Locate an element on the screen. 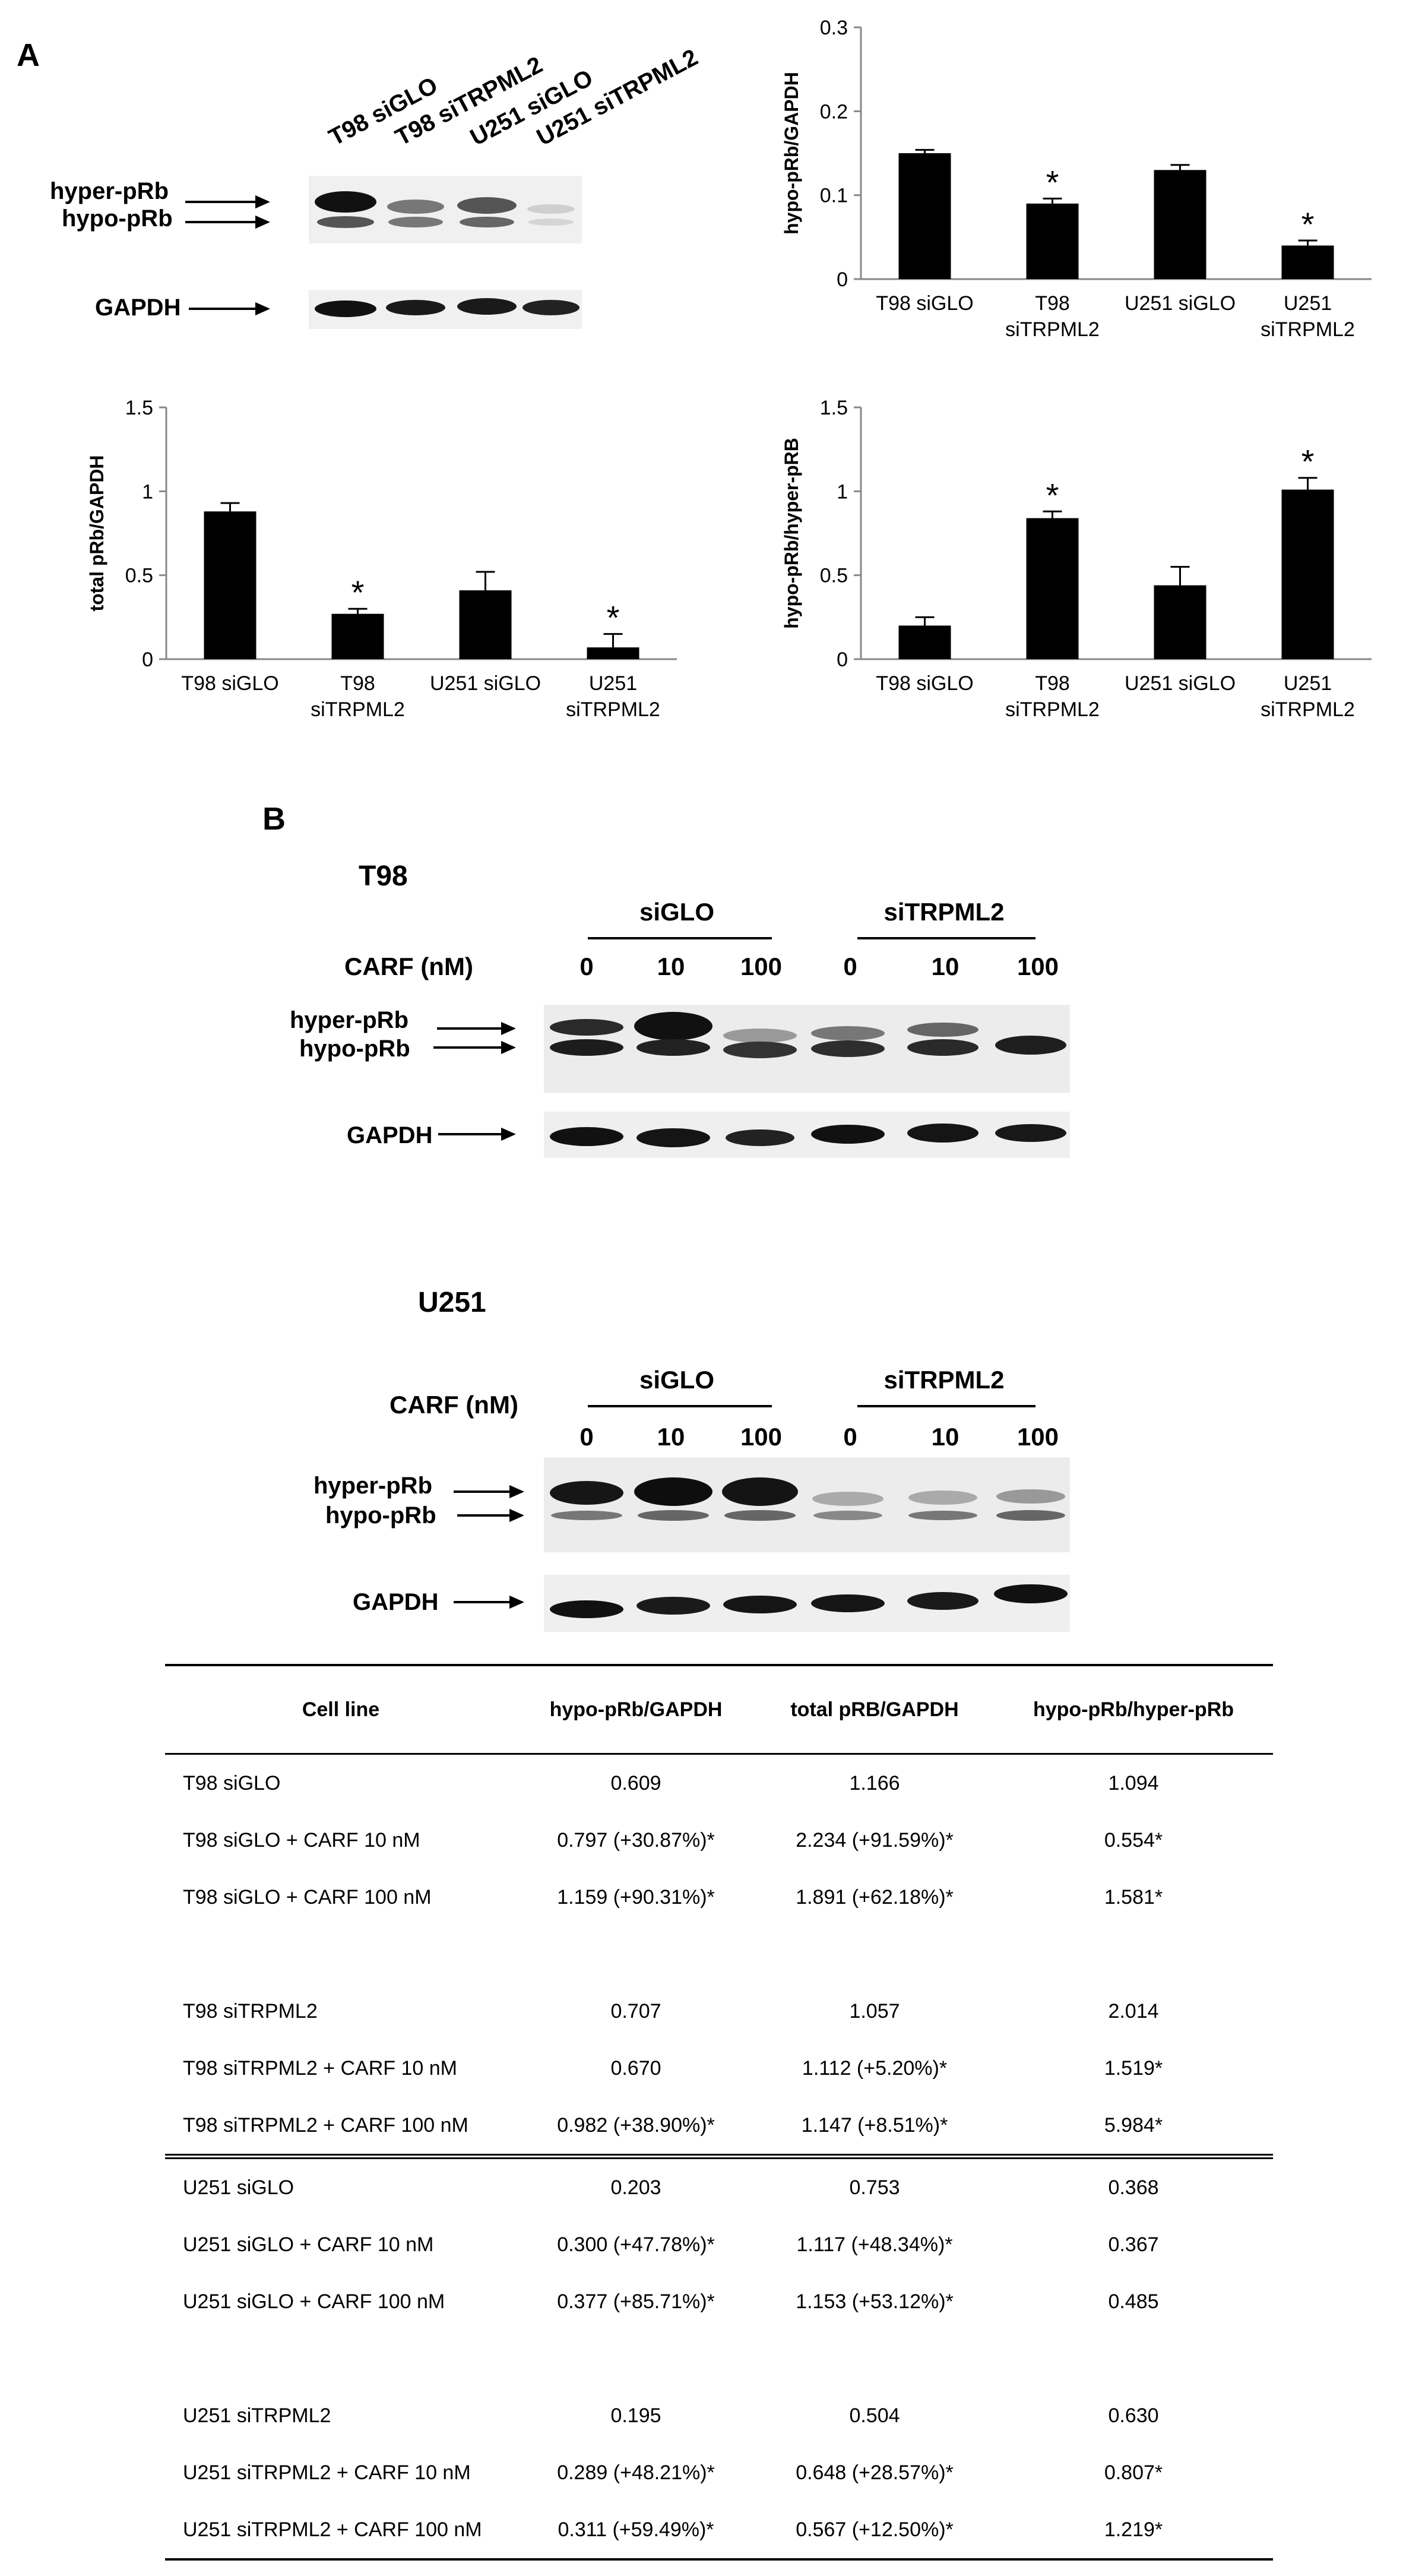 This screenshot has height=2576, width=1406. y-tick-label: 0.1 is located at coordinates (834, 196).